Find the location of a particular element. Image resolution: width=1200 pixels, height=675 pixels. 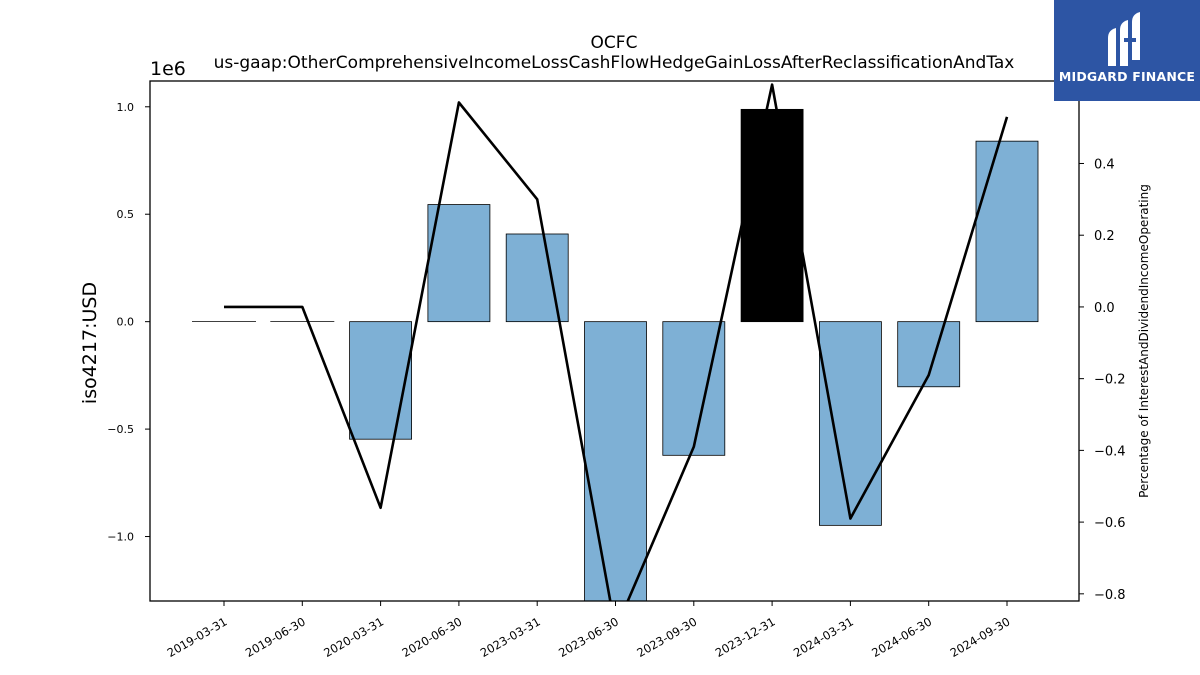

y-tick-label: 0.5 is located at coordinates (126, 214).